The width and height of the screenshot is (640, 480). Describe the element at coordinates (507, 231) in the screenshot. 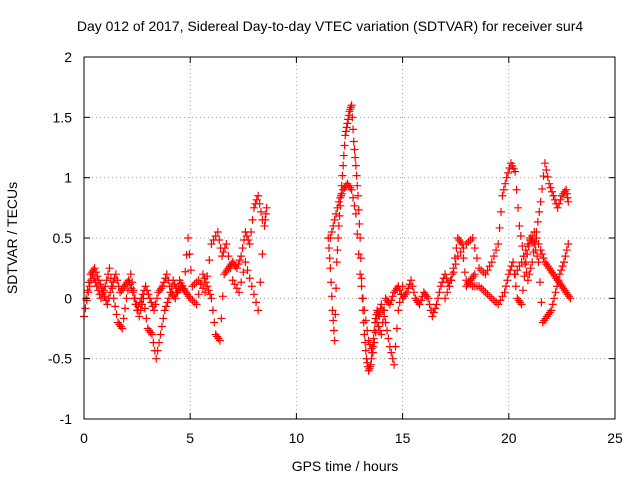

I see `series-trace-e` at that location.